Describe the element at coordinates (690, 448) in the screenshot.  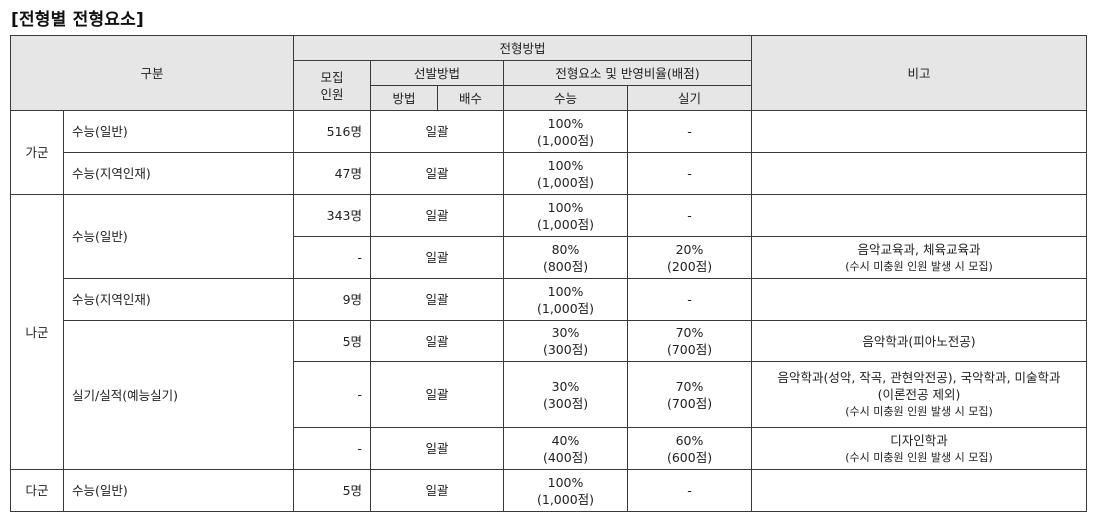
I see `practical-cell: 60% (600점)` at that location.